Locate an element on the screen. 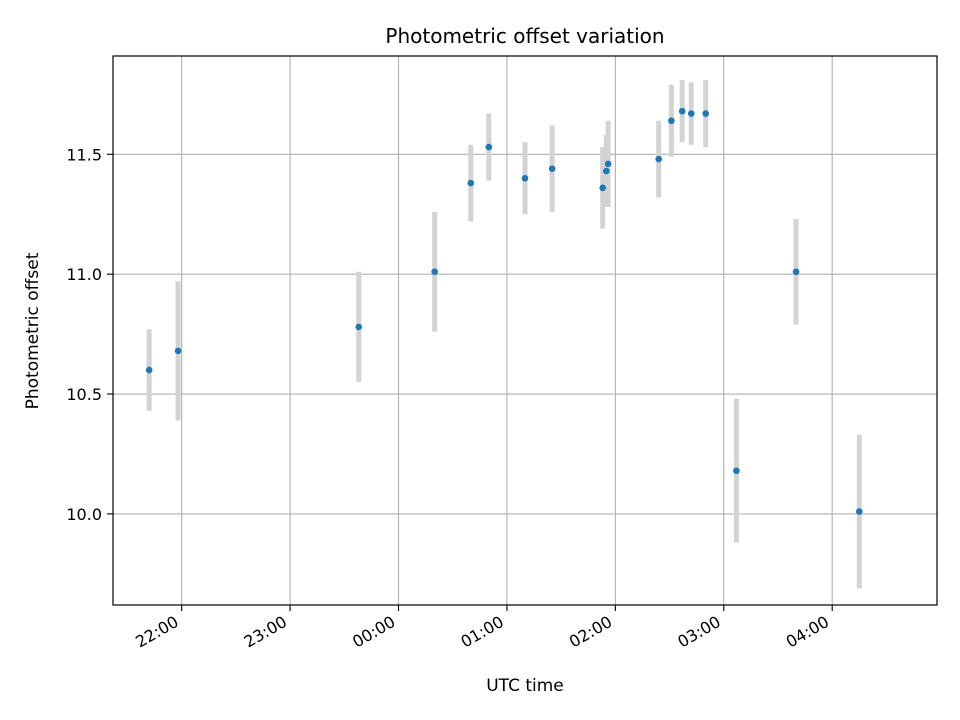 The height and width of the screenshot is (720, 960). y-axis-title: Photometric offset is located at coordinates (33, 330).